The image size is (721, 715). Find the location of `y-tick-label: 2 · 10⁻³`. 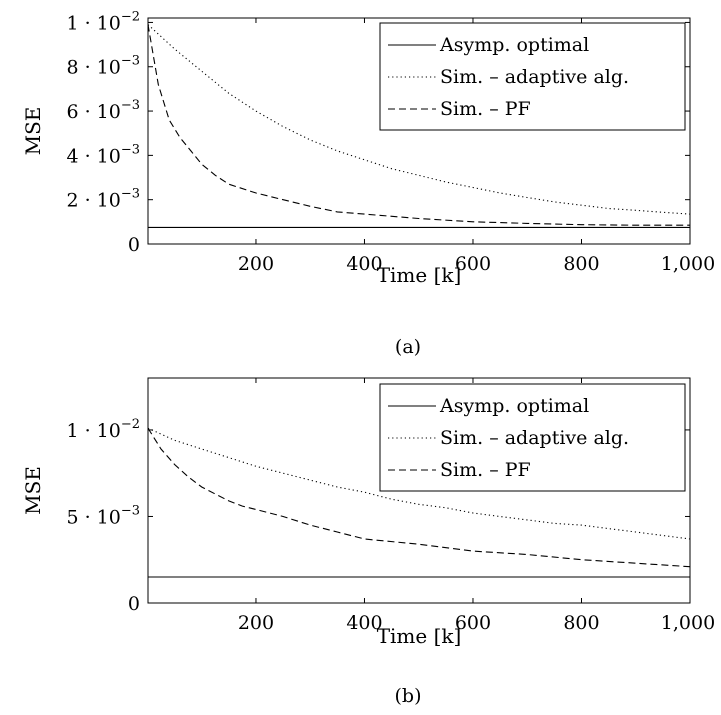

y-tick-label: 2 · 10⁻³ is located at coordinates (103, 199).